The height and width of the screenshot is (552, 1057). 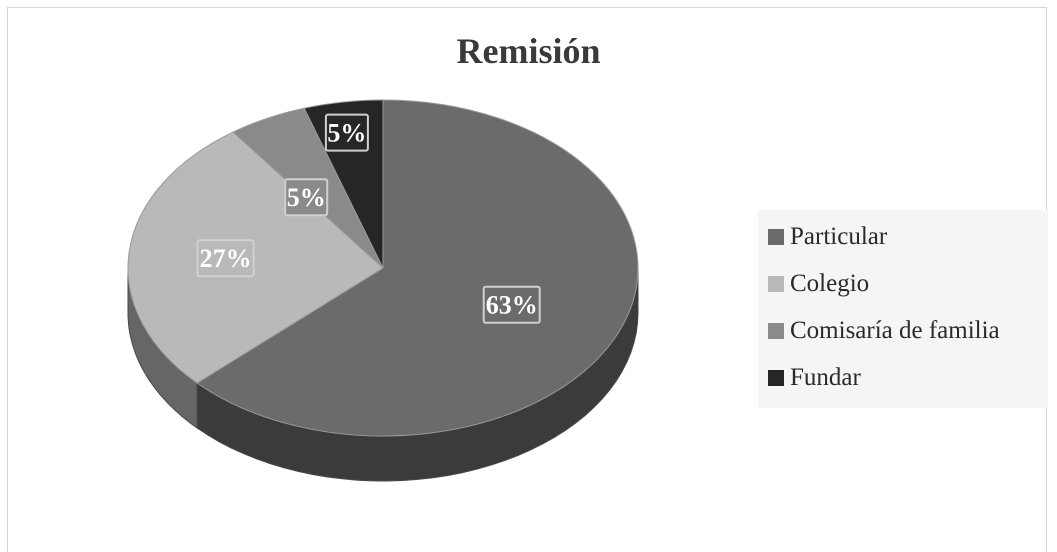 I want to click on data-label-3: 5%, so click(x=346, y=133).